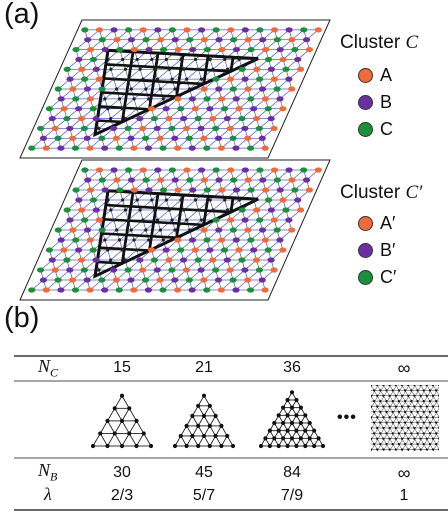 The width and height of the screenshot is (448, 514). Describe the element at coordinates (48, 494) in the screenshot. I see `row-head-lambda: λ` at that location.